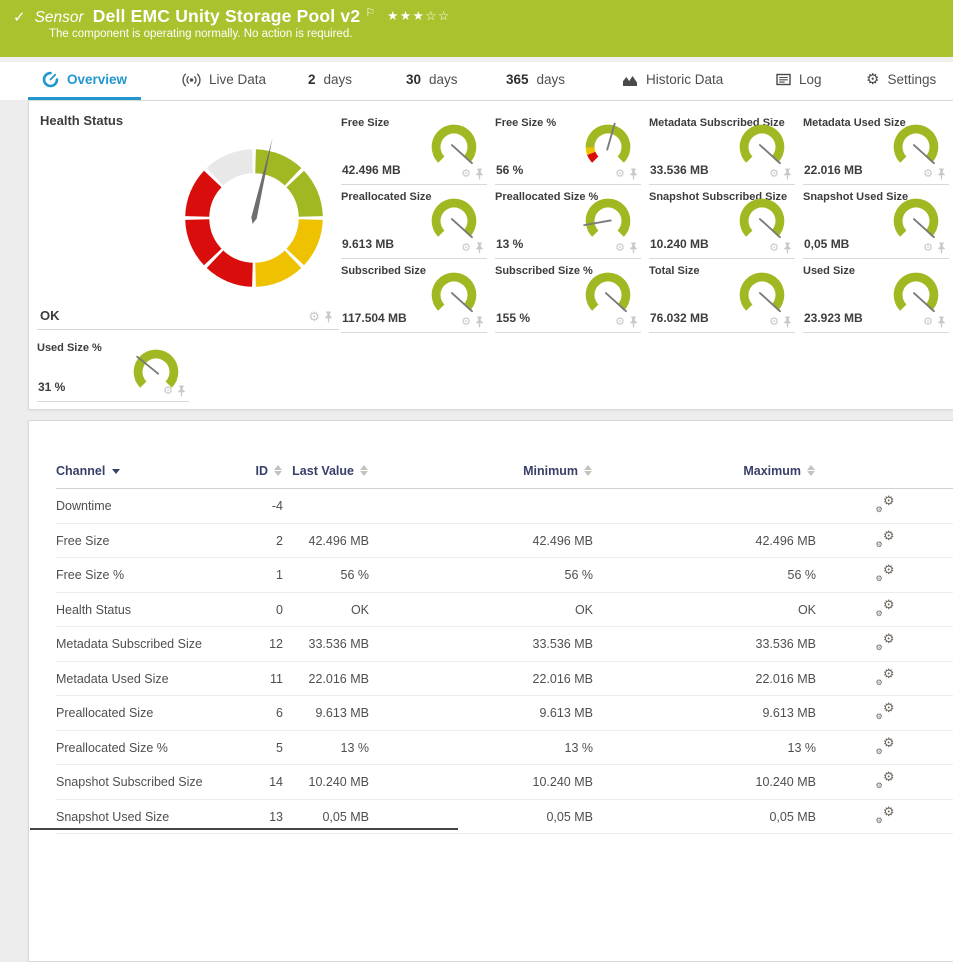 This screenshot has width=953, height=962. I want to click on gauge-card: Metadata Subscribed Size 33.536 MB ⚙, so click(722, 148).